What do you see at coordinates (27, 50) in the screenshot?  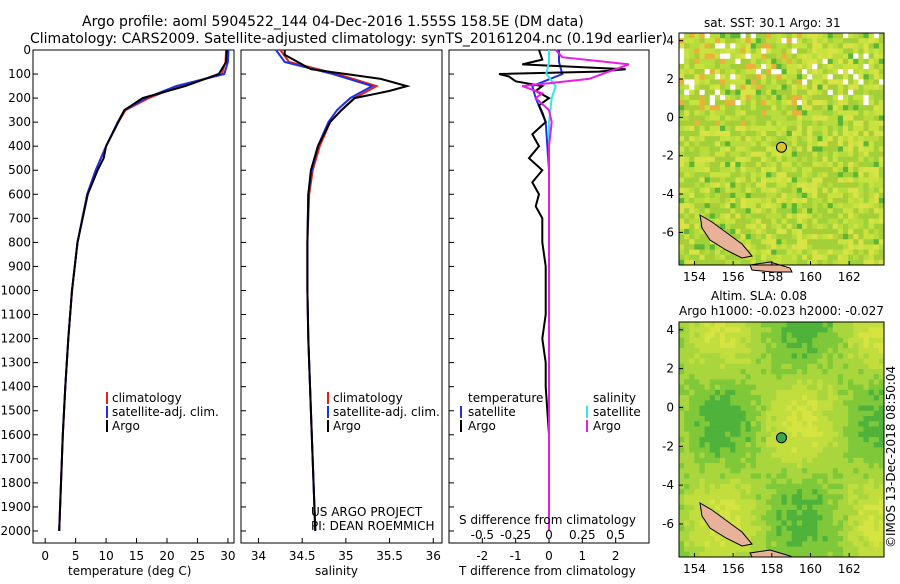 I see `y-tick-label: 0` at bounding box center [27, 50].